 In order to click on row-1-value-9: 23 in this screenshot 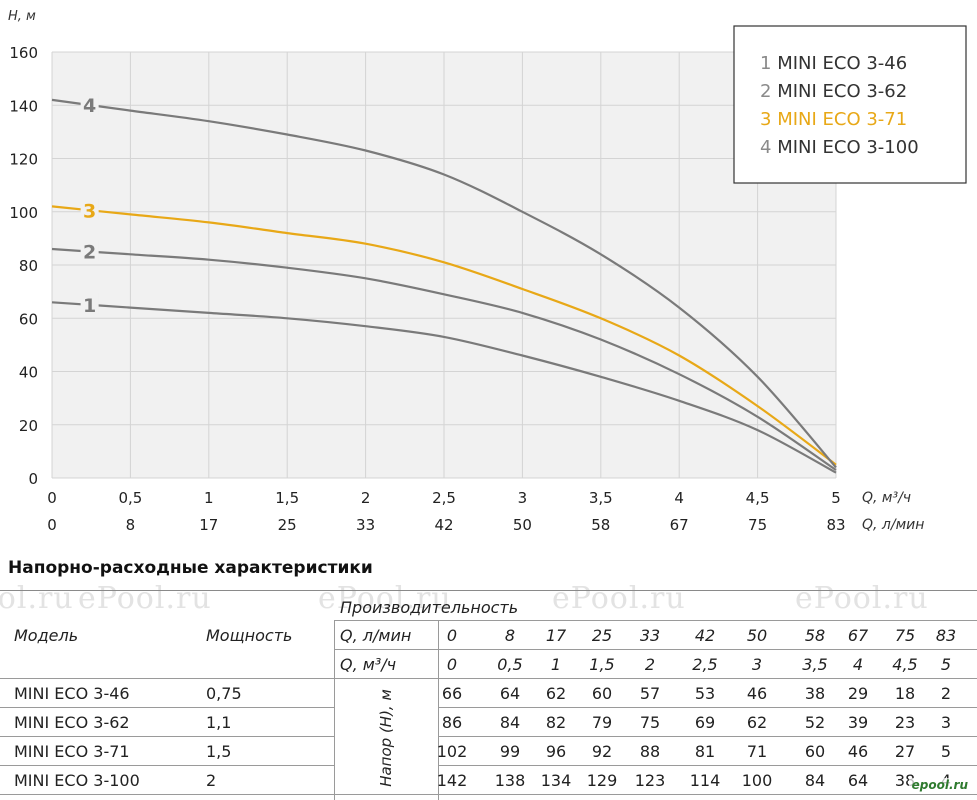, I will do `click(905, 722)`.